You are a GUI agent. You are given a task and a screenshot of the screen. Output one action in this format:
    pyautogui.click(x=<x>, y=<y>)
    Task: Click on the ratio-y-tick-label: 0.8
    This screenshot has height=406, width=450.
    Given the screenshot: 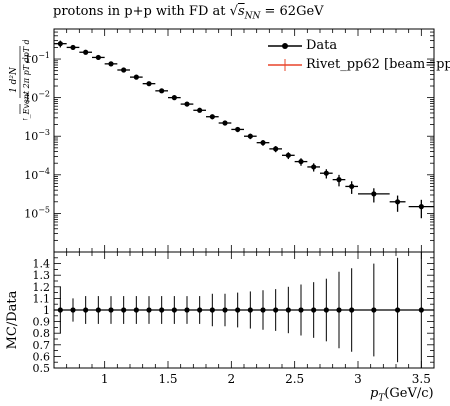 What is the action you would take?
    pyautogui.click(x=42, y=333)
    